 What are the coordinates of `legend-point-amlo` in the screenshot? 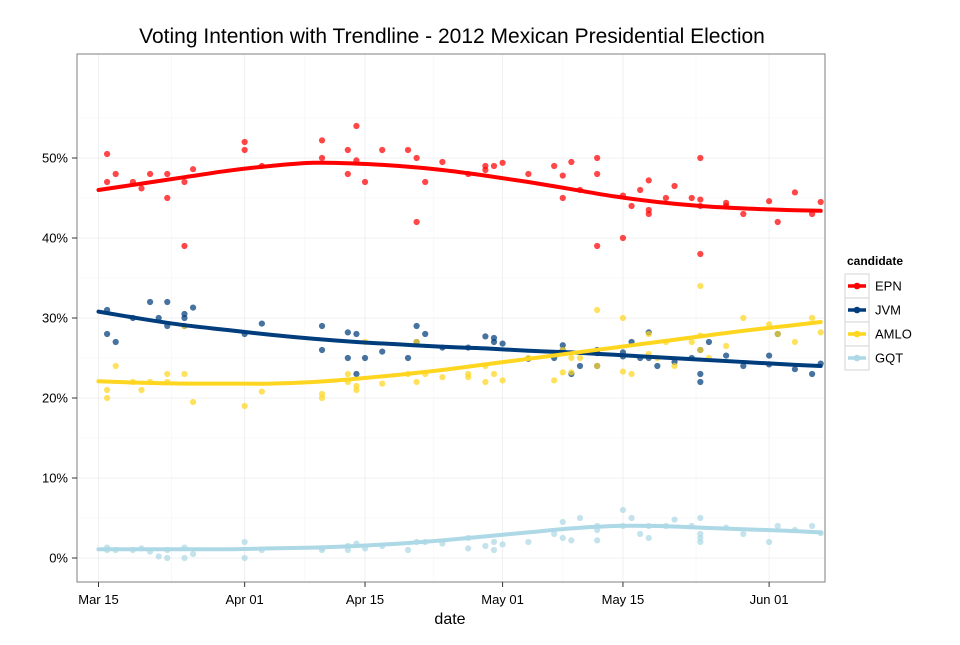 It's located at (857, 334).